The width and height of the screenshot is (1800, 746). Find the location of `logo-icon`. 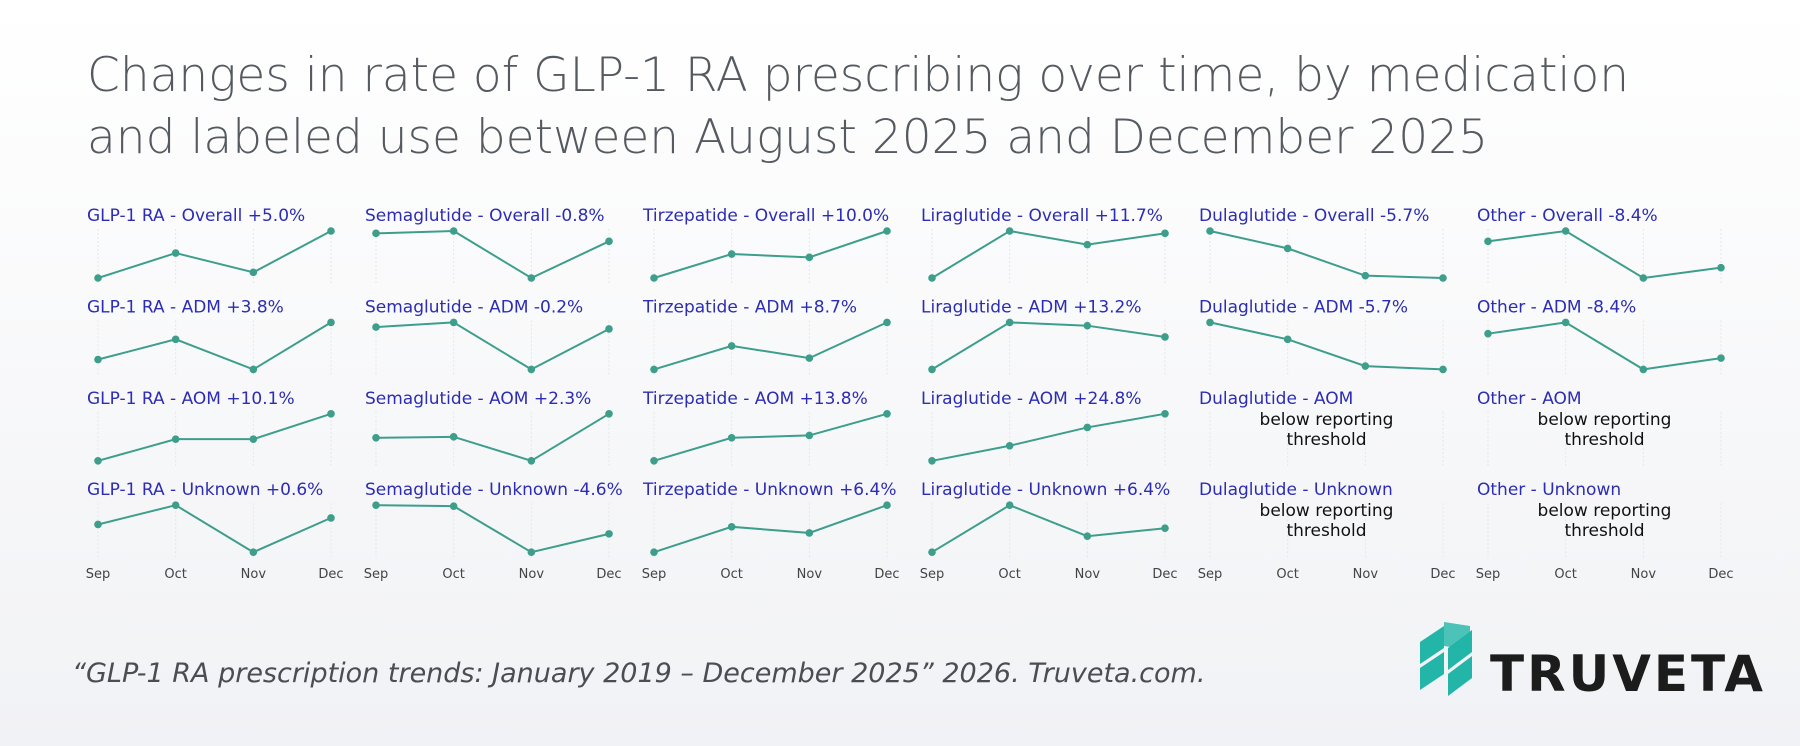

logo-icon is located at coordinates (1446, 659).